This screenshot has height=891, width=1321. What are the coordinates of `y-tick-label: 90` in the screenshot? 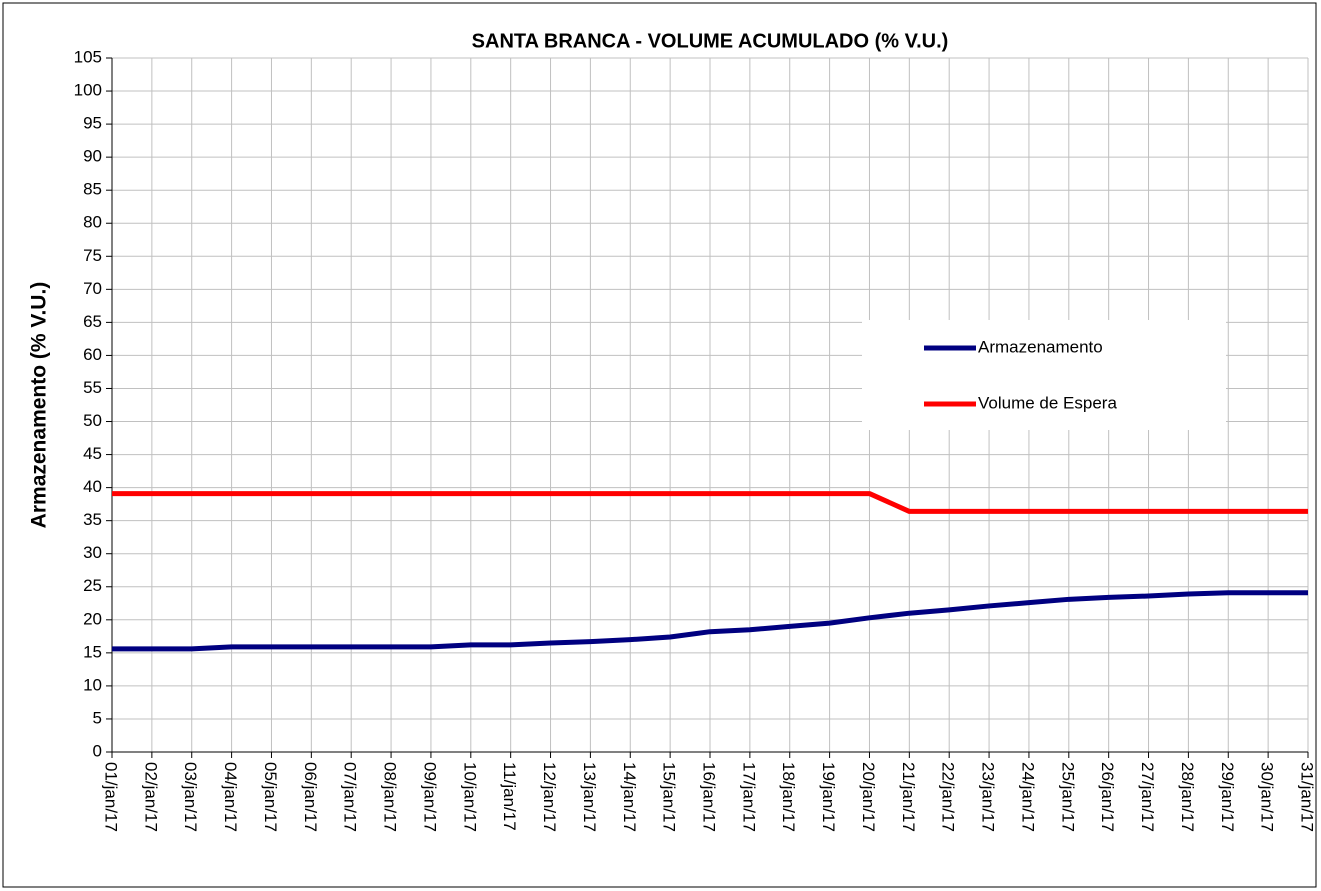 It's located at (92, 156).